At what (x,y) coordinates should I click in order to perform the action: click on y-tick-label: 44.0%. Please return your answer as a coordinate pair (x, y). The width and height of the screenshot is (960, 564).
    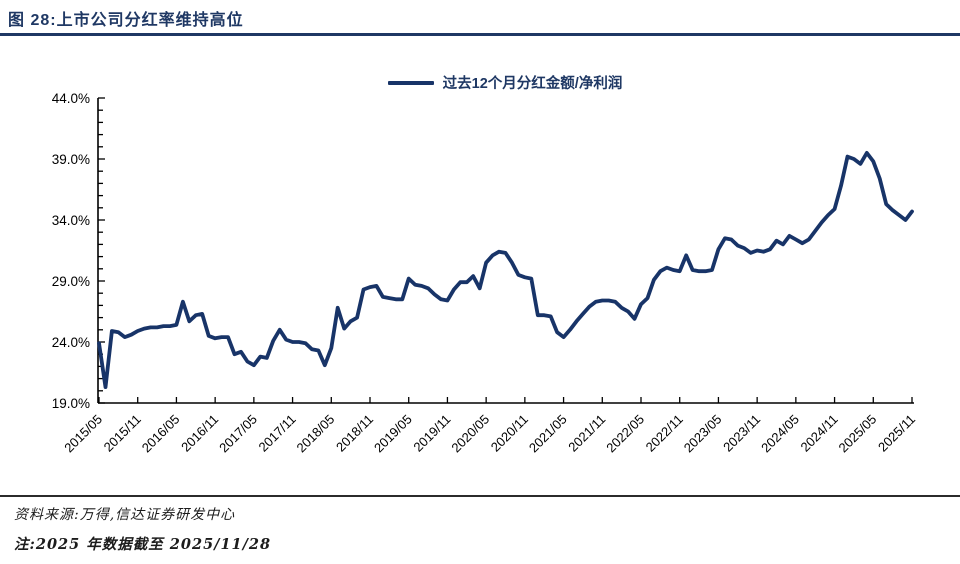
    Looking at the image, I should click on (71, 98).